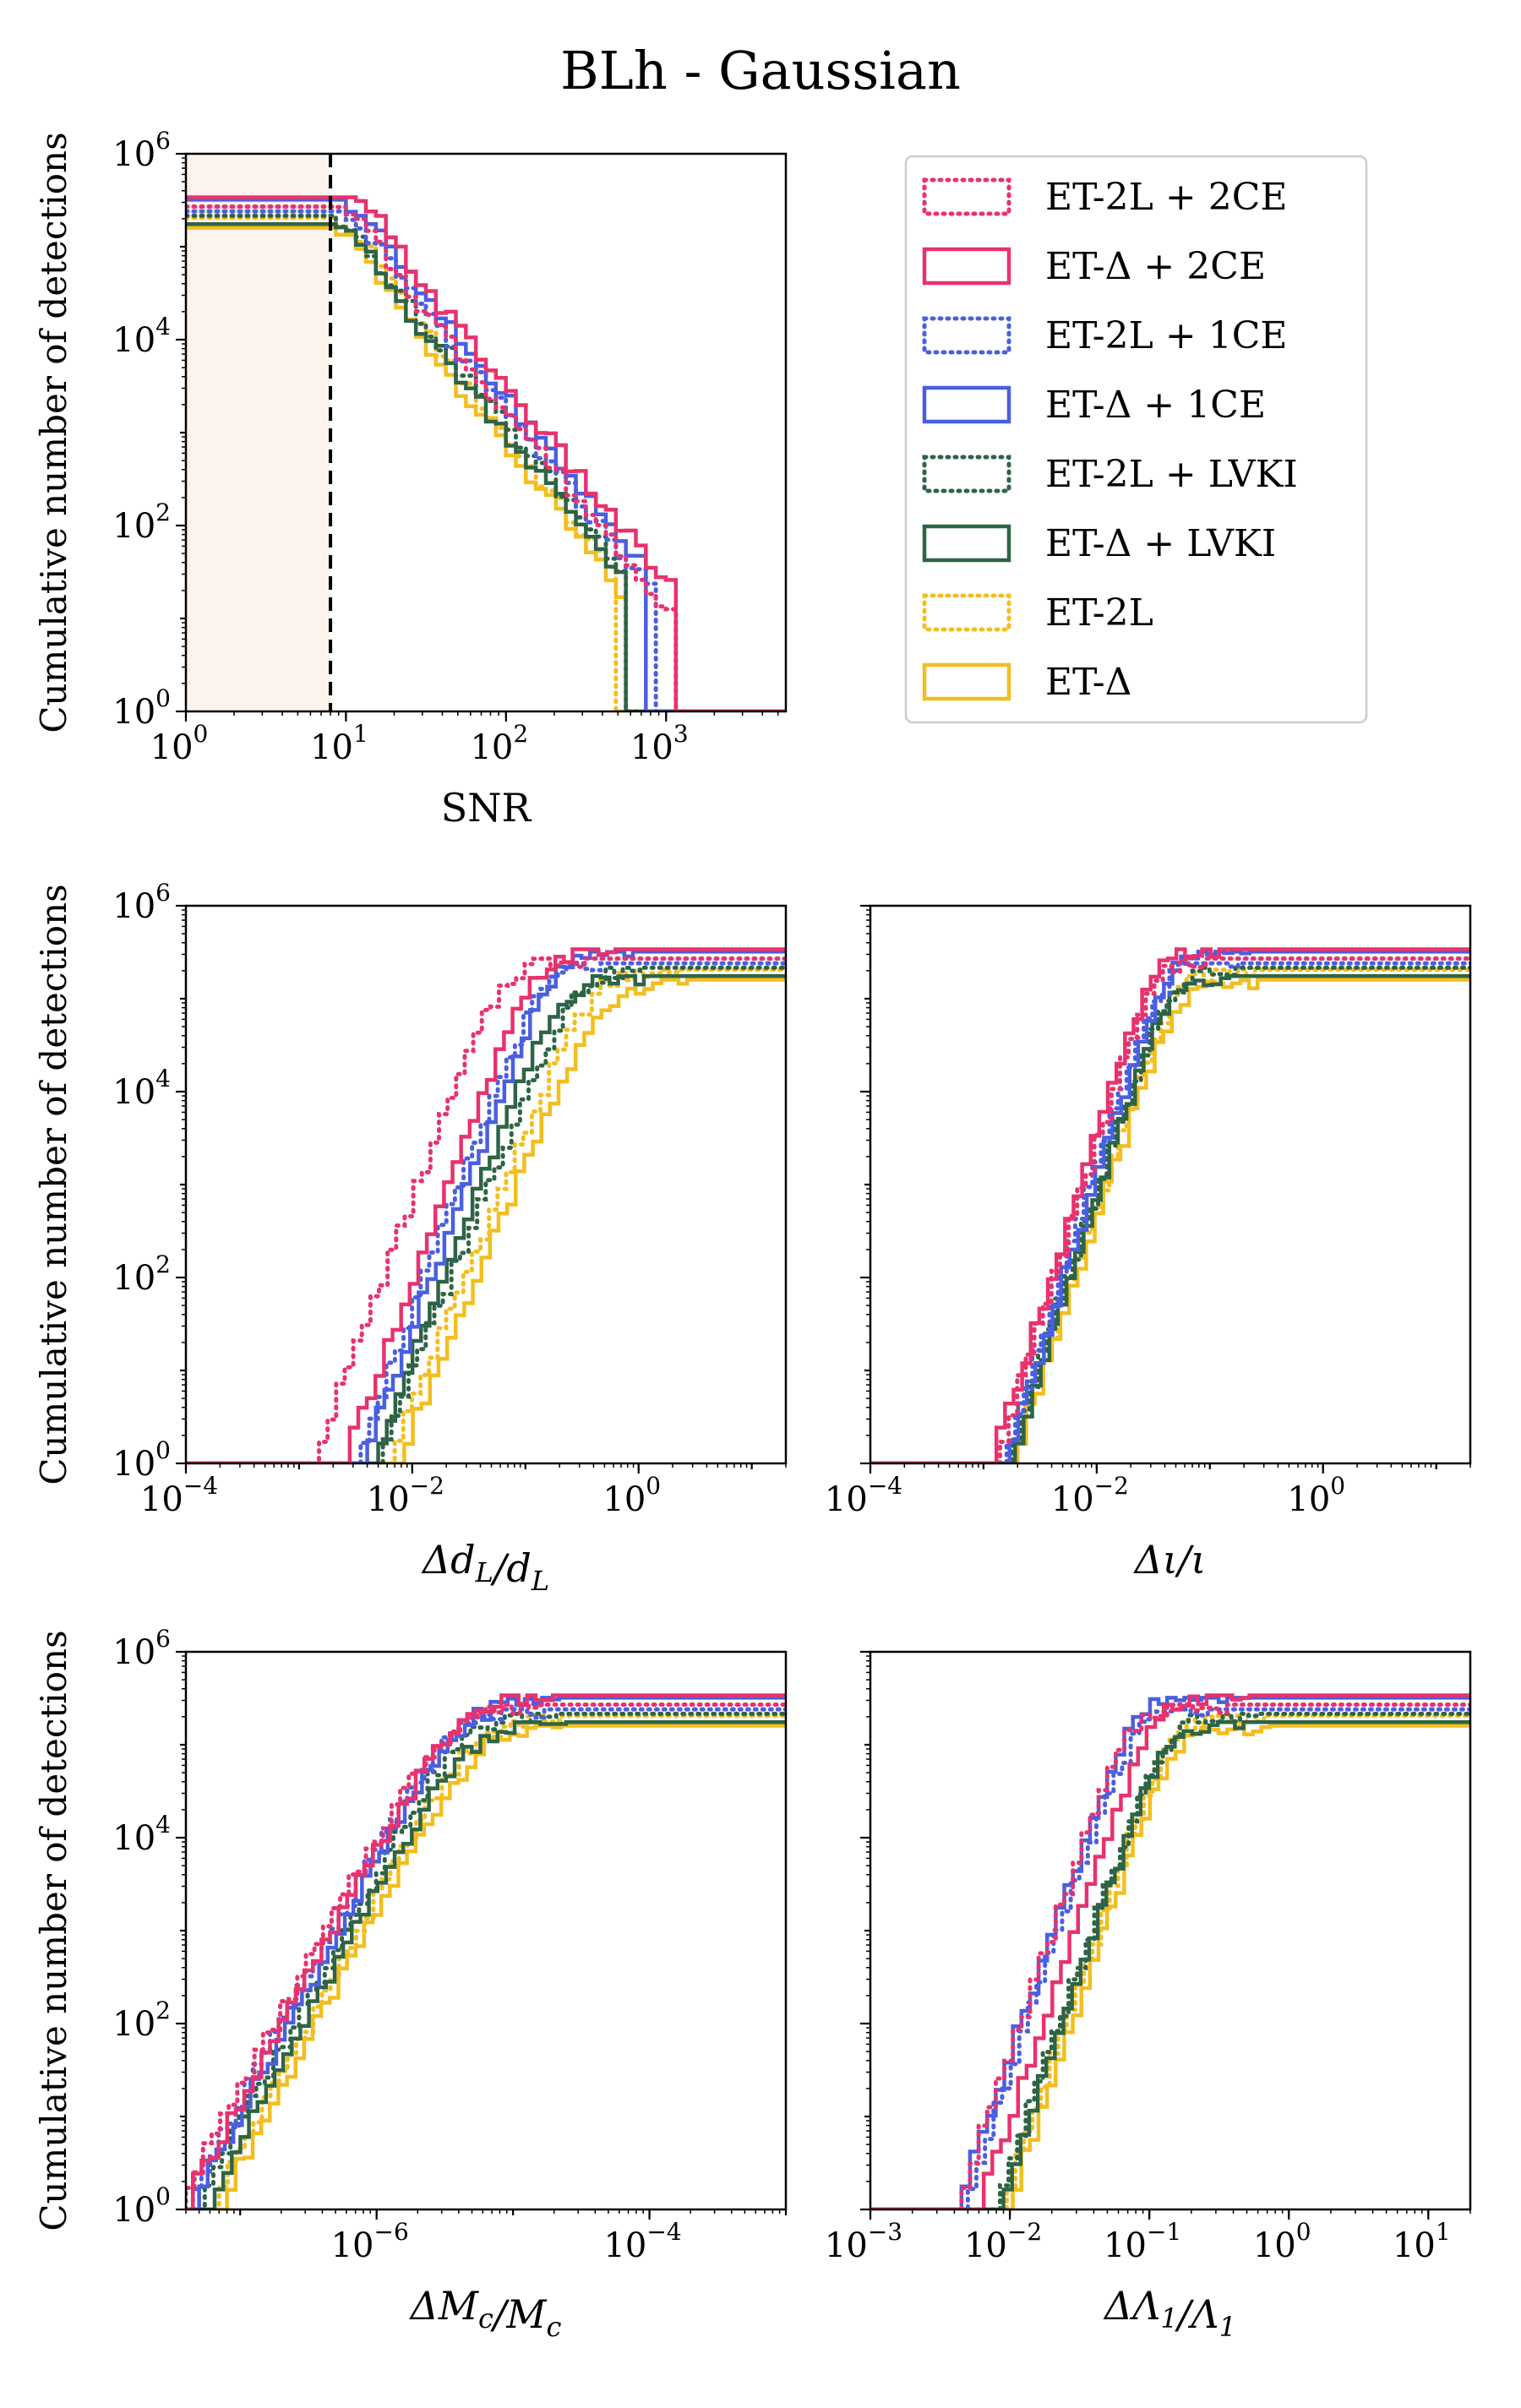 This screenshot has height=2408, width=1521. I want to click on legend-label: ET-2L + LVKI, so click(1171, 474).